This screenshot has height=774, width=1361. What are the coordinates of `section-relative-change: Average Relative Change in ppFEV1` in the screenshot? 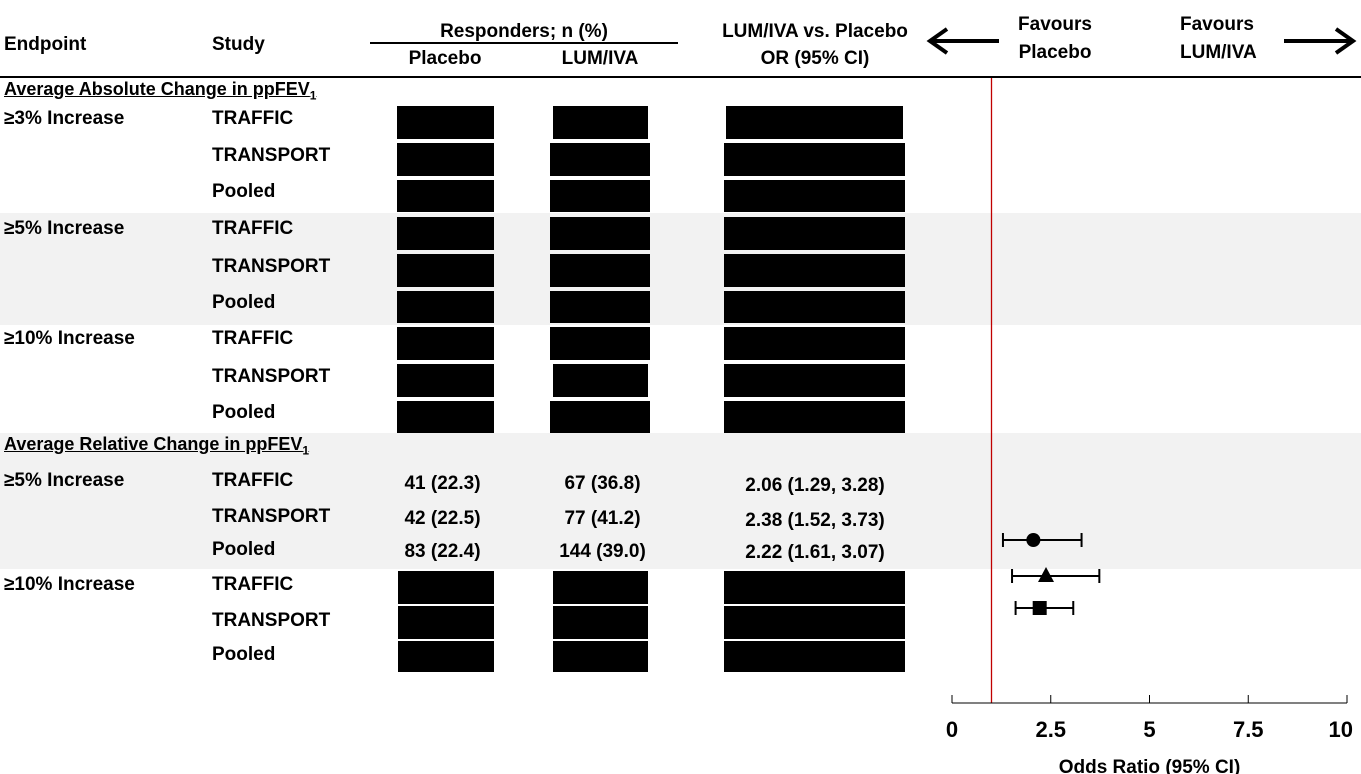 It's located at (157, 446).